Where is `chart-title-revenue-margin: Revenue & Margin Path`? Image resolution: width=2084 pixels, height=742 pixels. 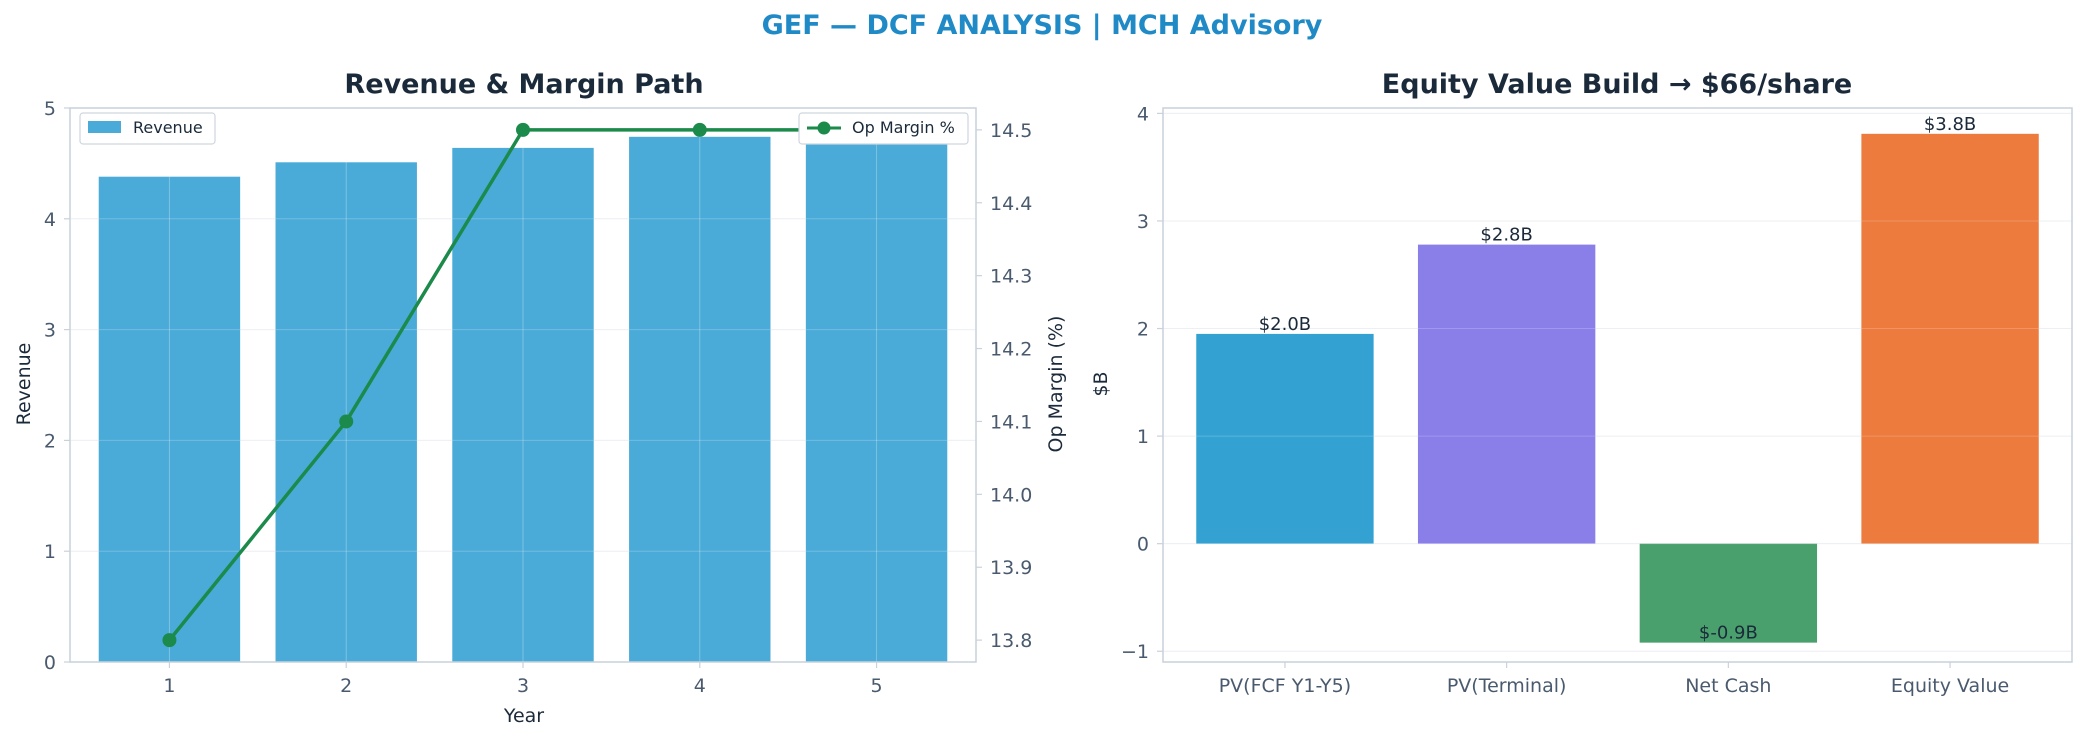 chart-title-revenue-margin: Revenue & Margin Path is located at coordinates (523, 84).